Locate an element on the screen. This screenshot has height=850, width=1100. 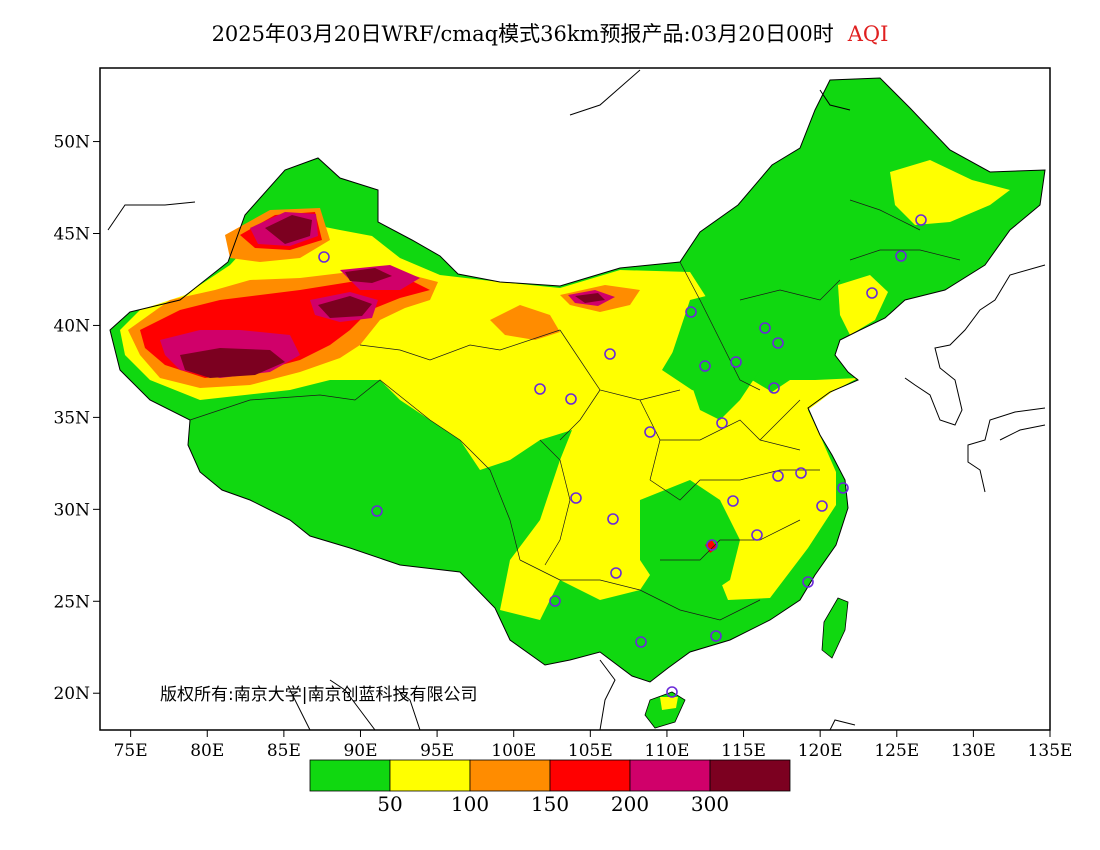
y-tick-label: 25N is located at coordinates (71, 602).